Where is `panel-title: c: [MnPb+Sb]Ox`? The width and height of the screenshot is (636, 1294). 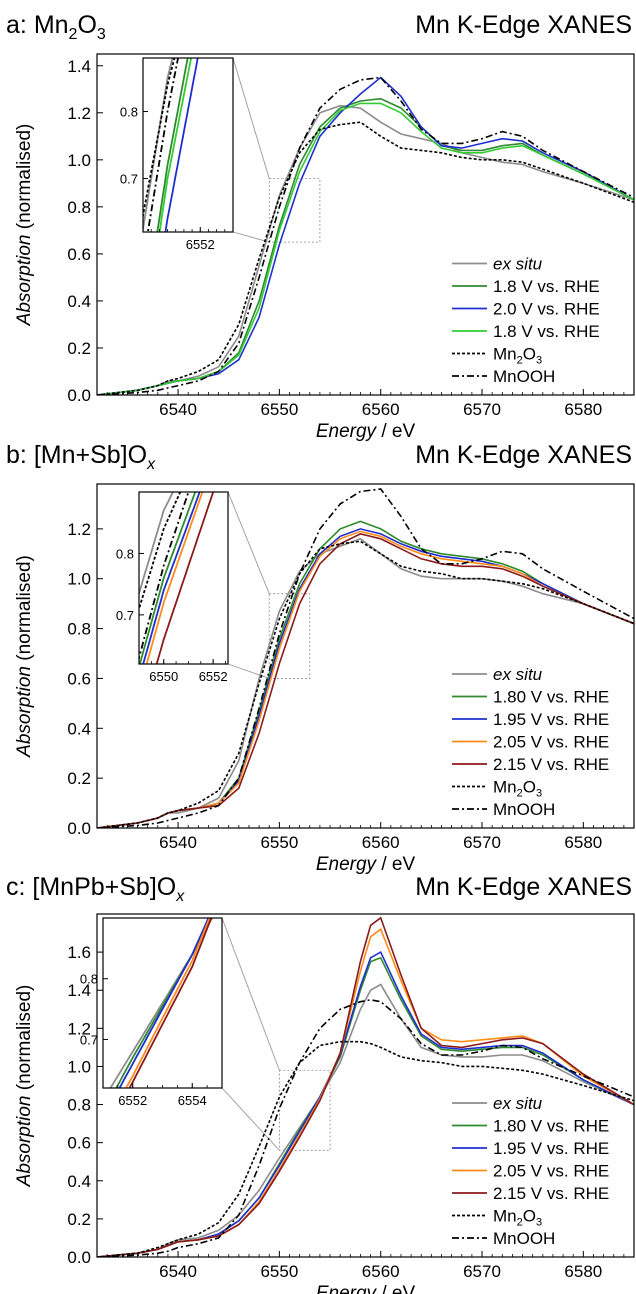
panel-title: c: [MnPb+Sb]Ox is located at coordinates (95, 889).